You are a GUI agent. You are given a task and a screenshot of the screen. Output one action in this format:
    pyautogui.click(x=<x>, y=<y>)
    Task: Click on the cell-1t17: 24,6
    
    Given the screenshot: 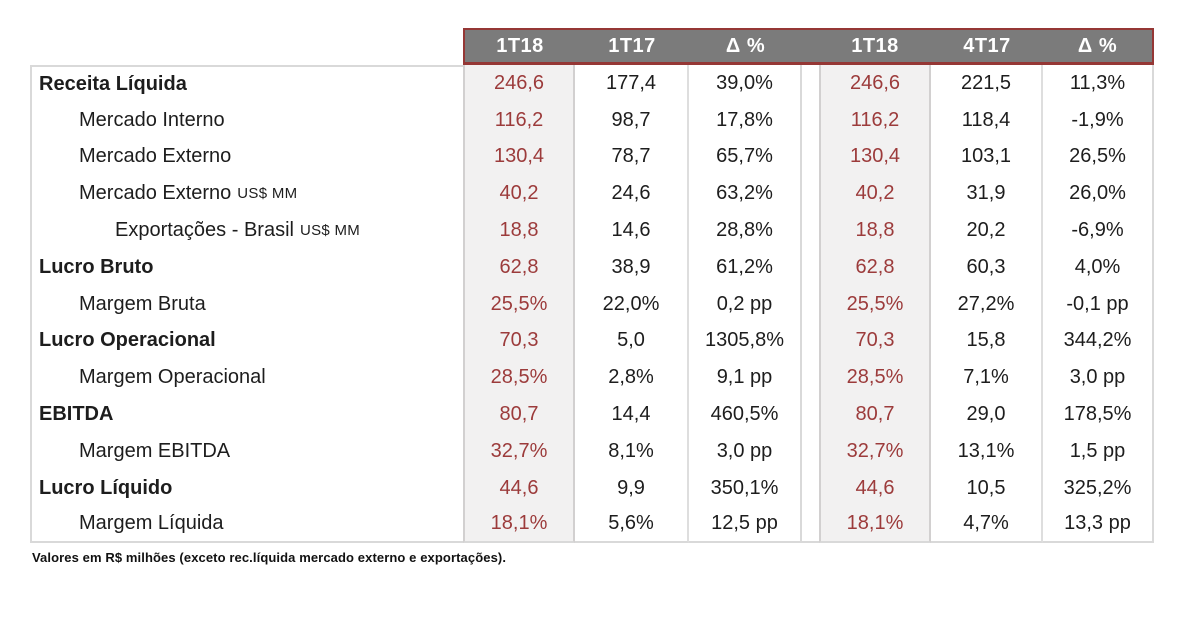 What is the action you would take?
    pyautogui.click(x=632, y=194)
    